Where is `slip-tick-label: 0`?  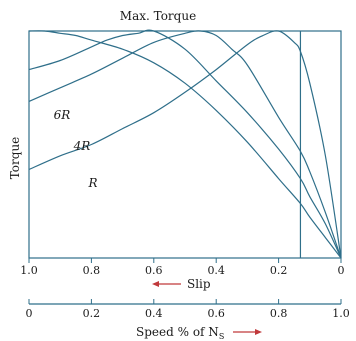 slip-tick-label: 0 is located at coordinates (341, 270).